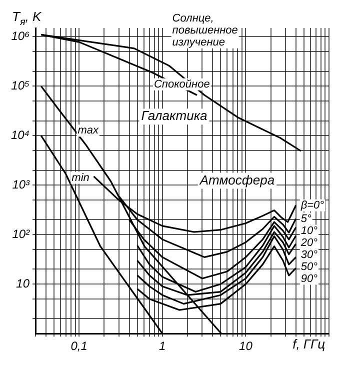 The width and height of the screenshot is (341, 365). I want to click on y-tick-label: 10⁵, so click(20, 85).